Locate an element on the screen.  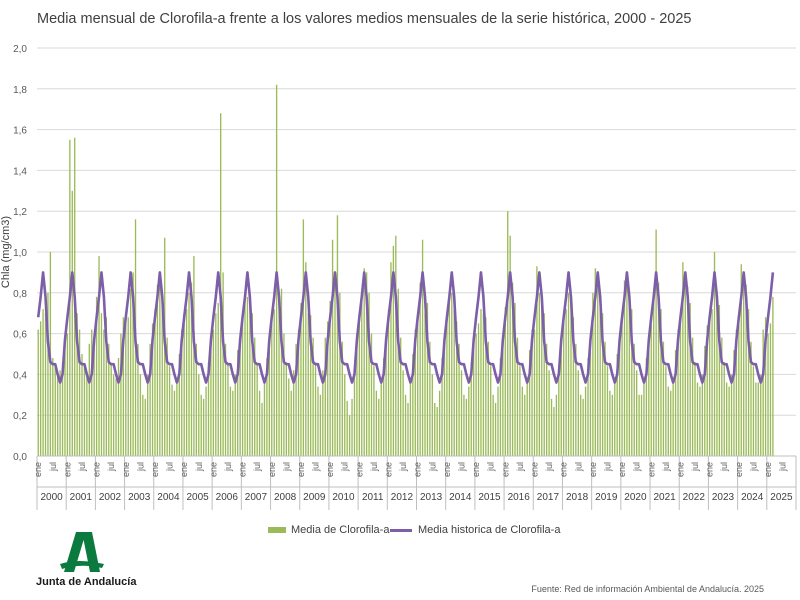
y-tick-label: 0,4 is located at coordinates (20, 375).